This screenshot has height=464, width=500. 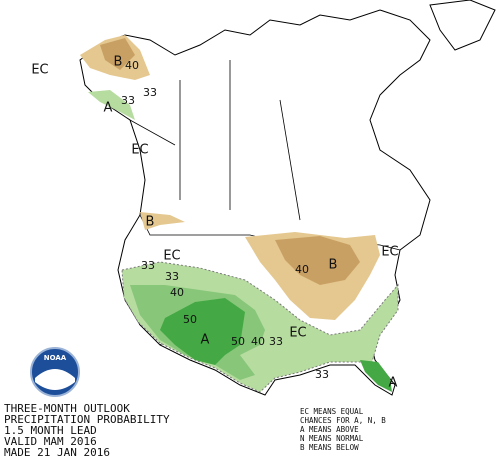 I want to click on below-33-nw, so click(x=162, y=221).